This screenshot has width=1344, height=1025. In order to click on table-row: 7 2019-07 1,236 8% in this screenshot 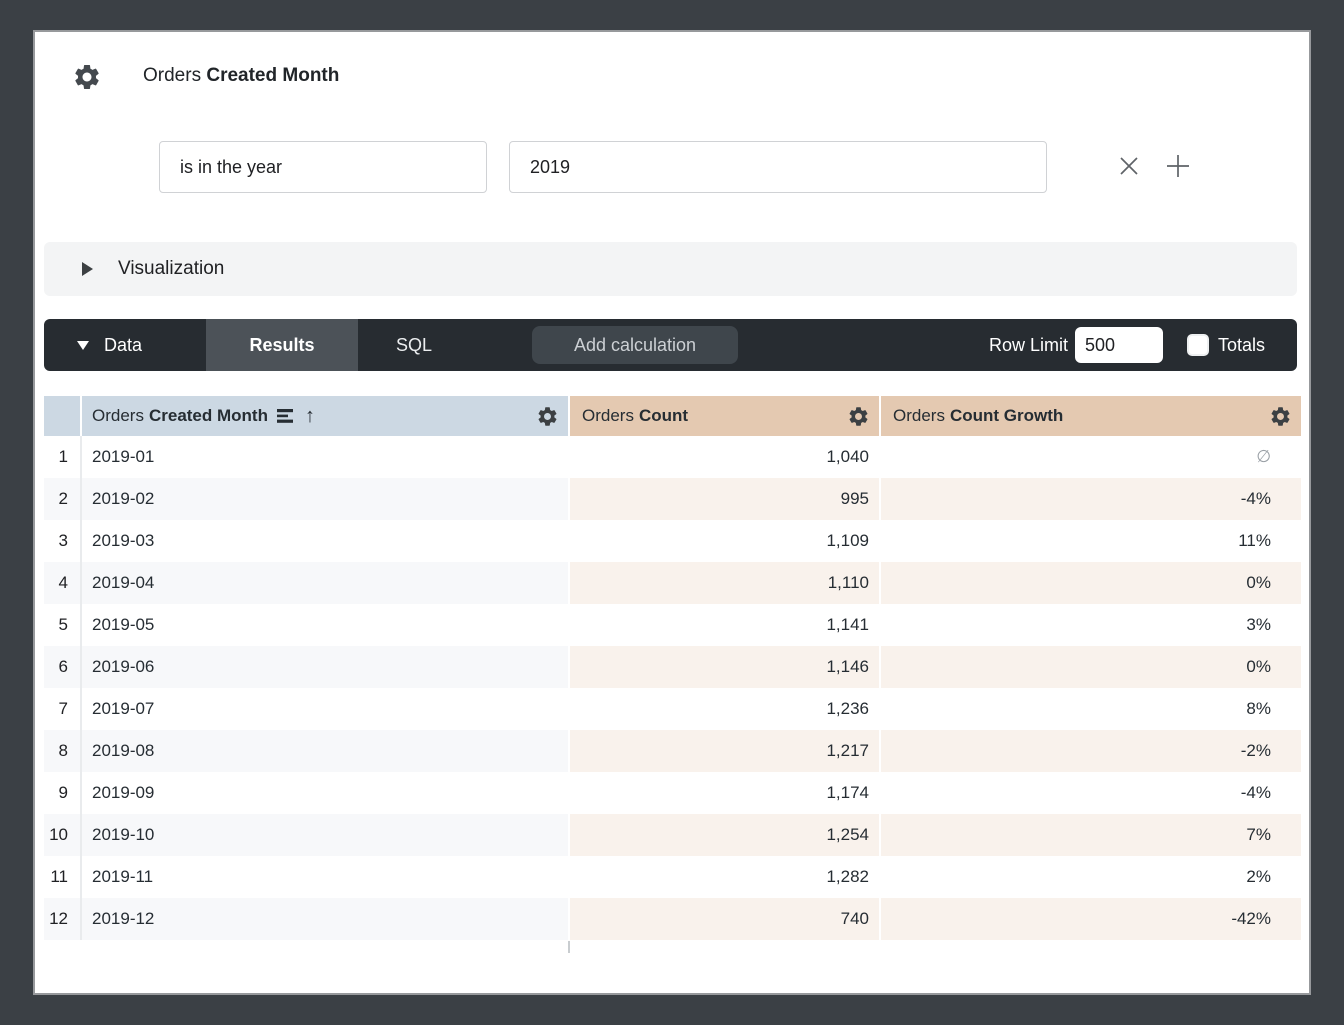, I will do `click(672, 709)`.